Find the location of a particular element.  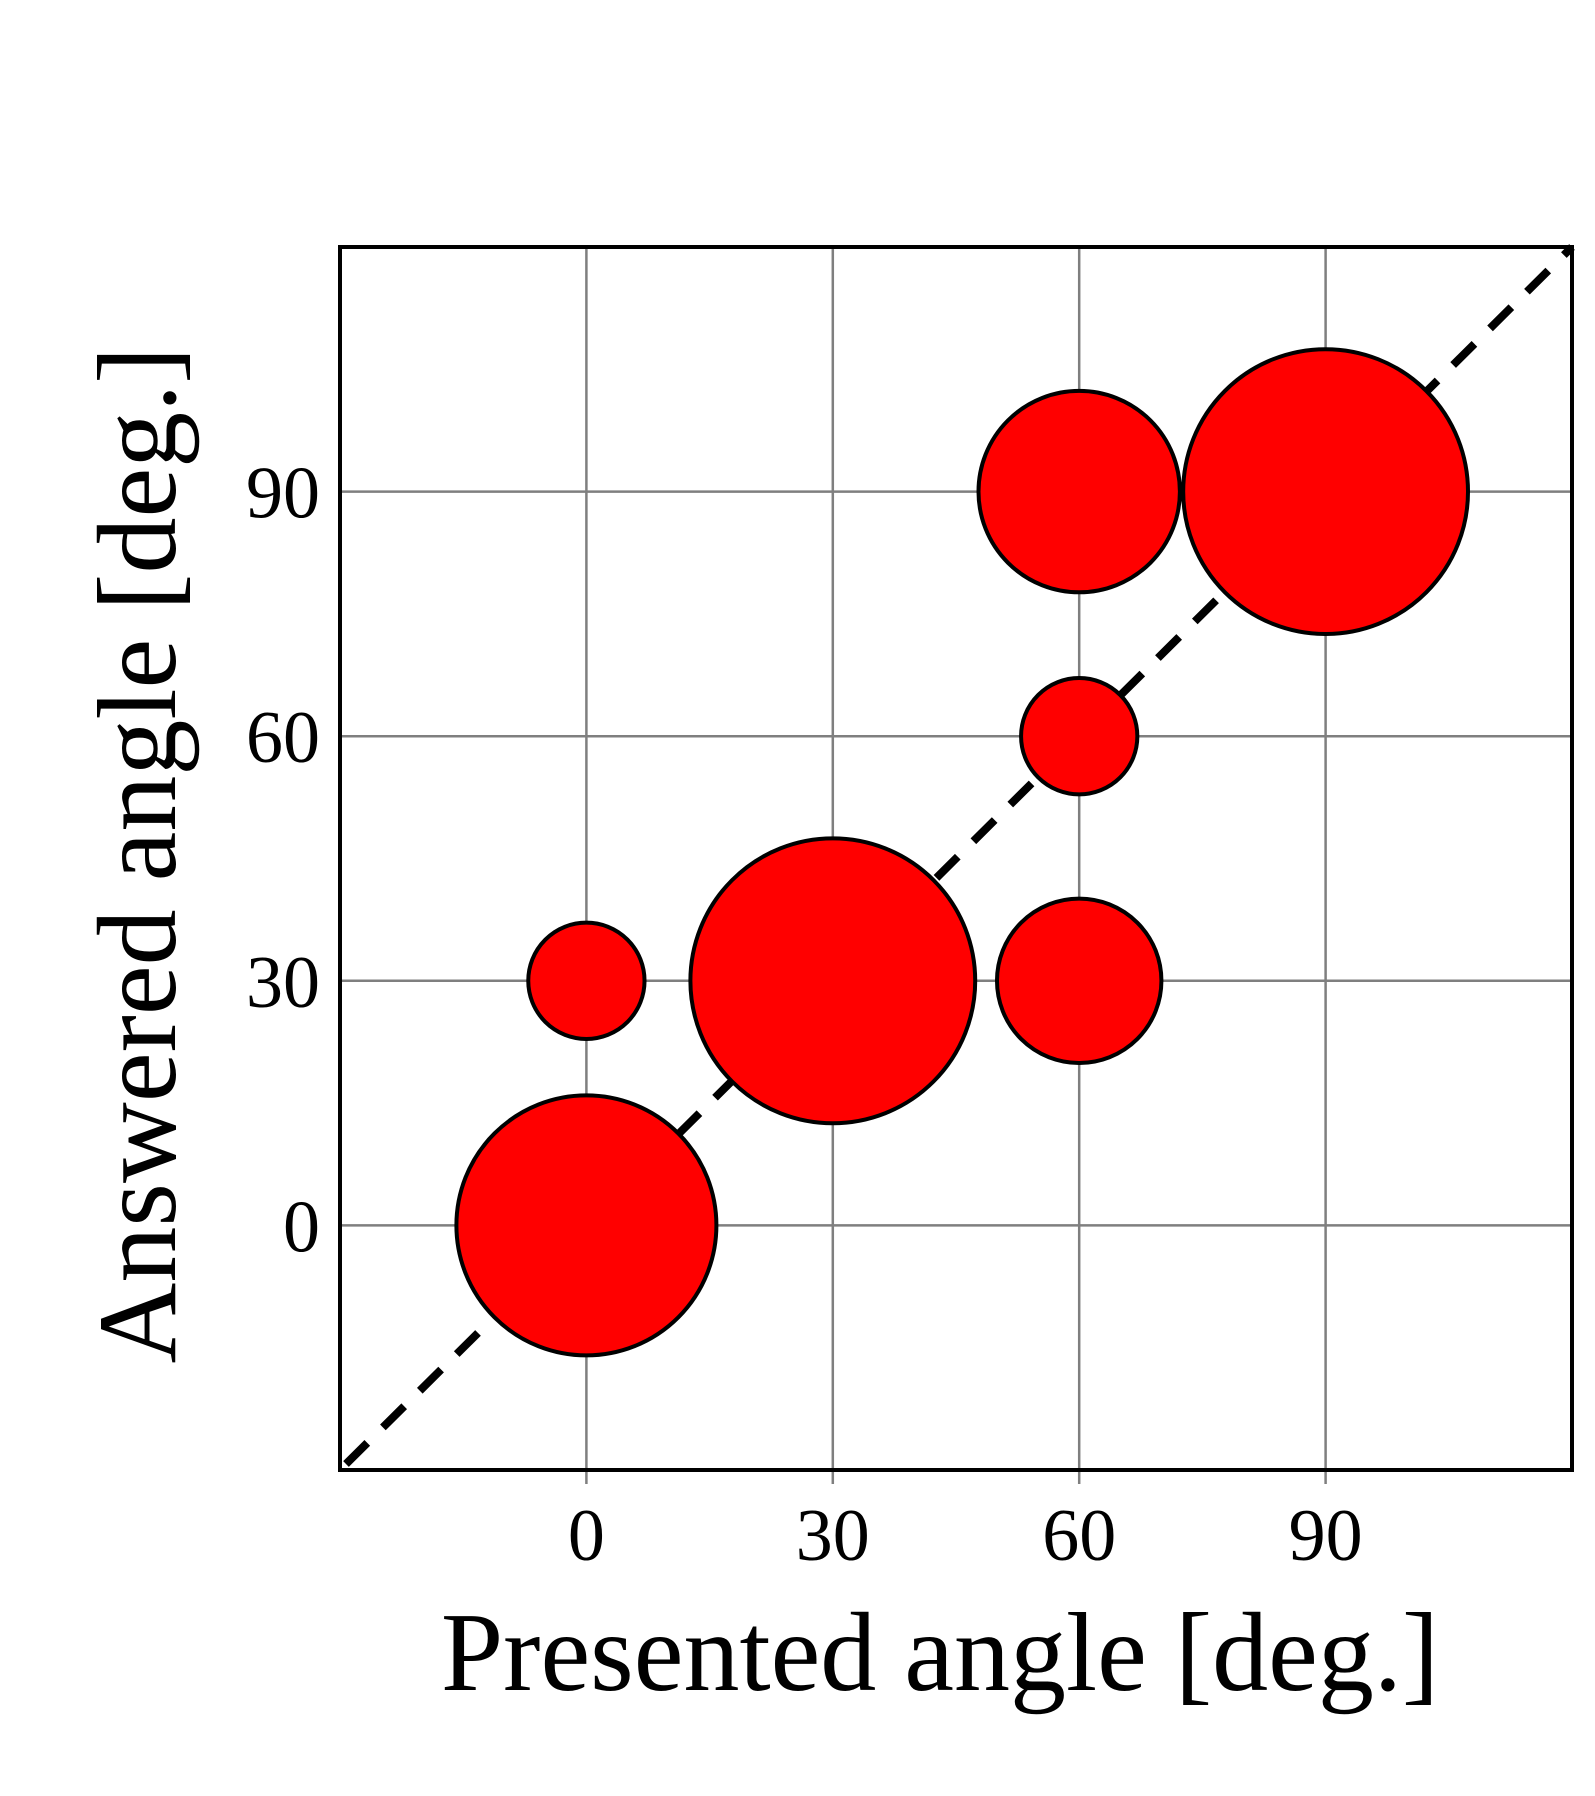

x-tick-labels: 0 30 60 90 is located at coordinates (965, 1536).